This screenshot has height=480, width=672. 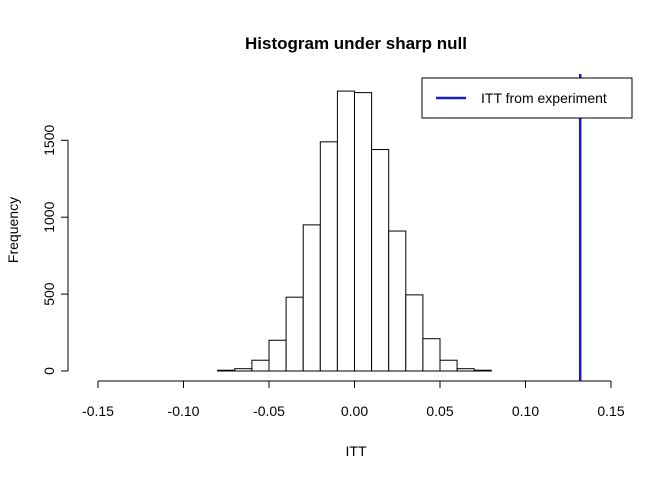 I want to click on y-axis: 0 500 1000 1500, so click(x=55, y=250).